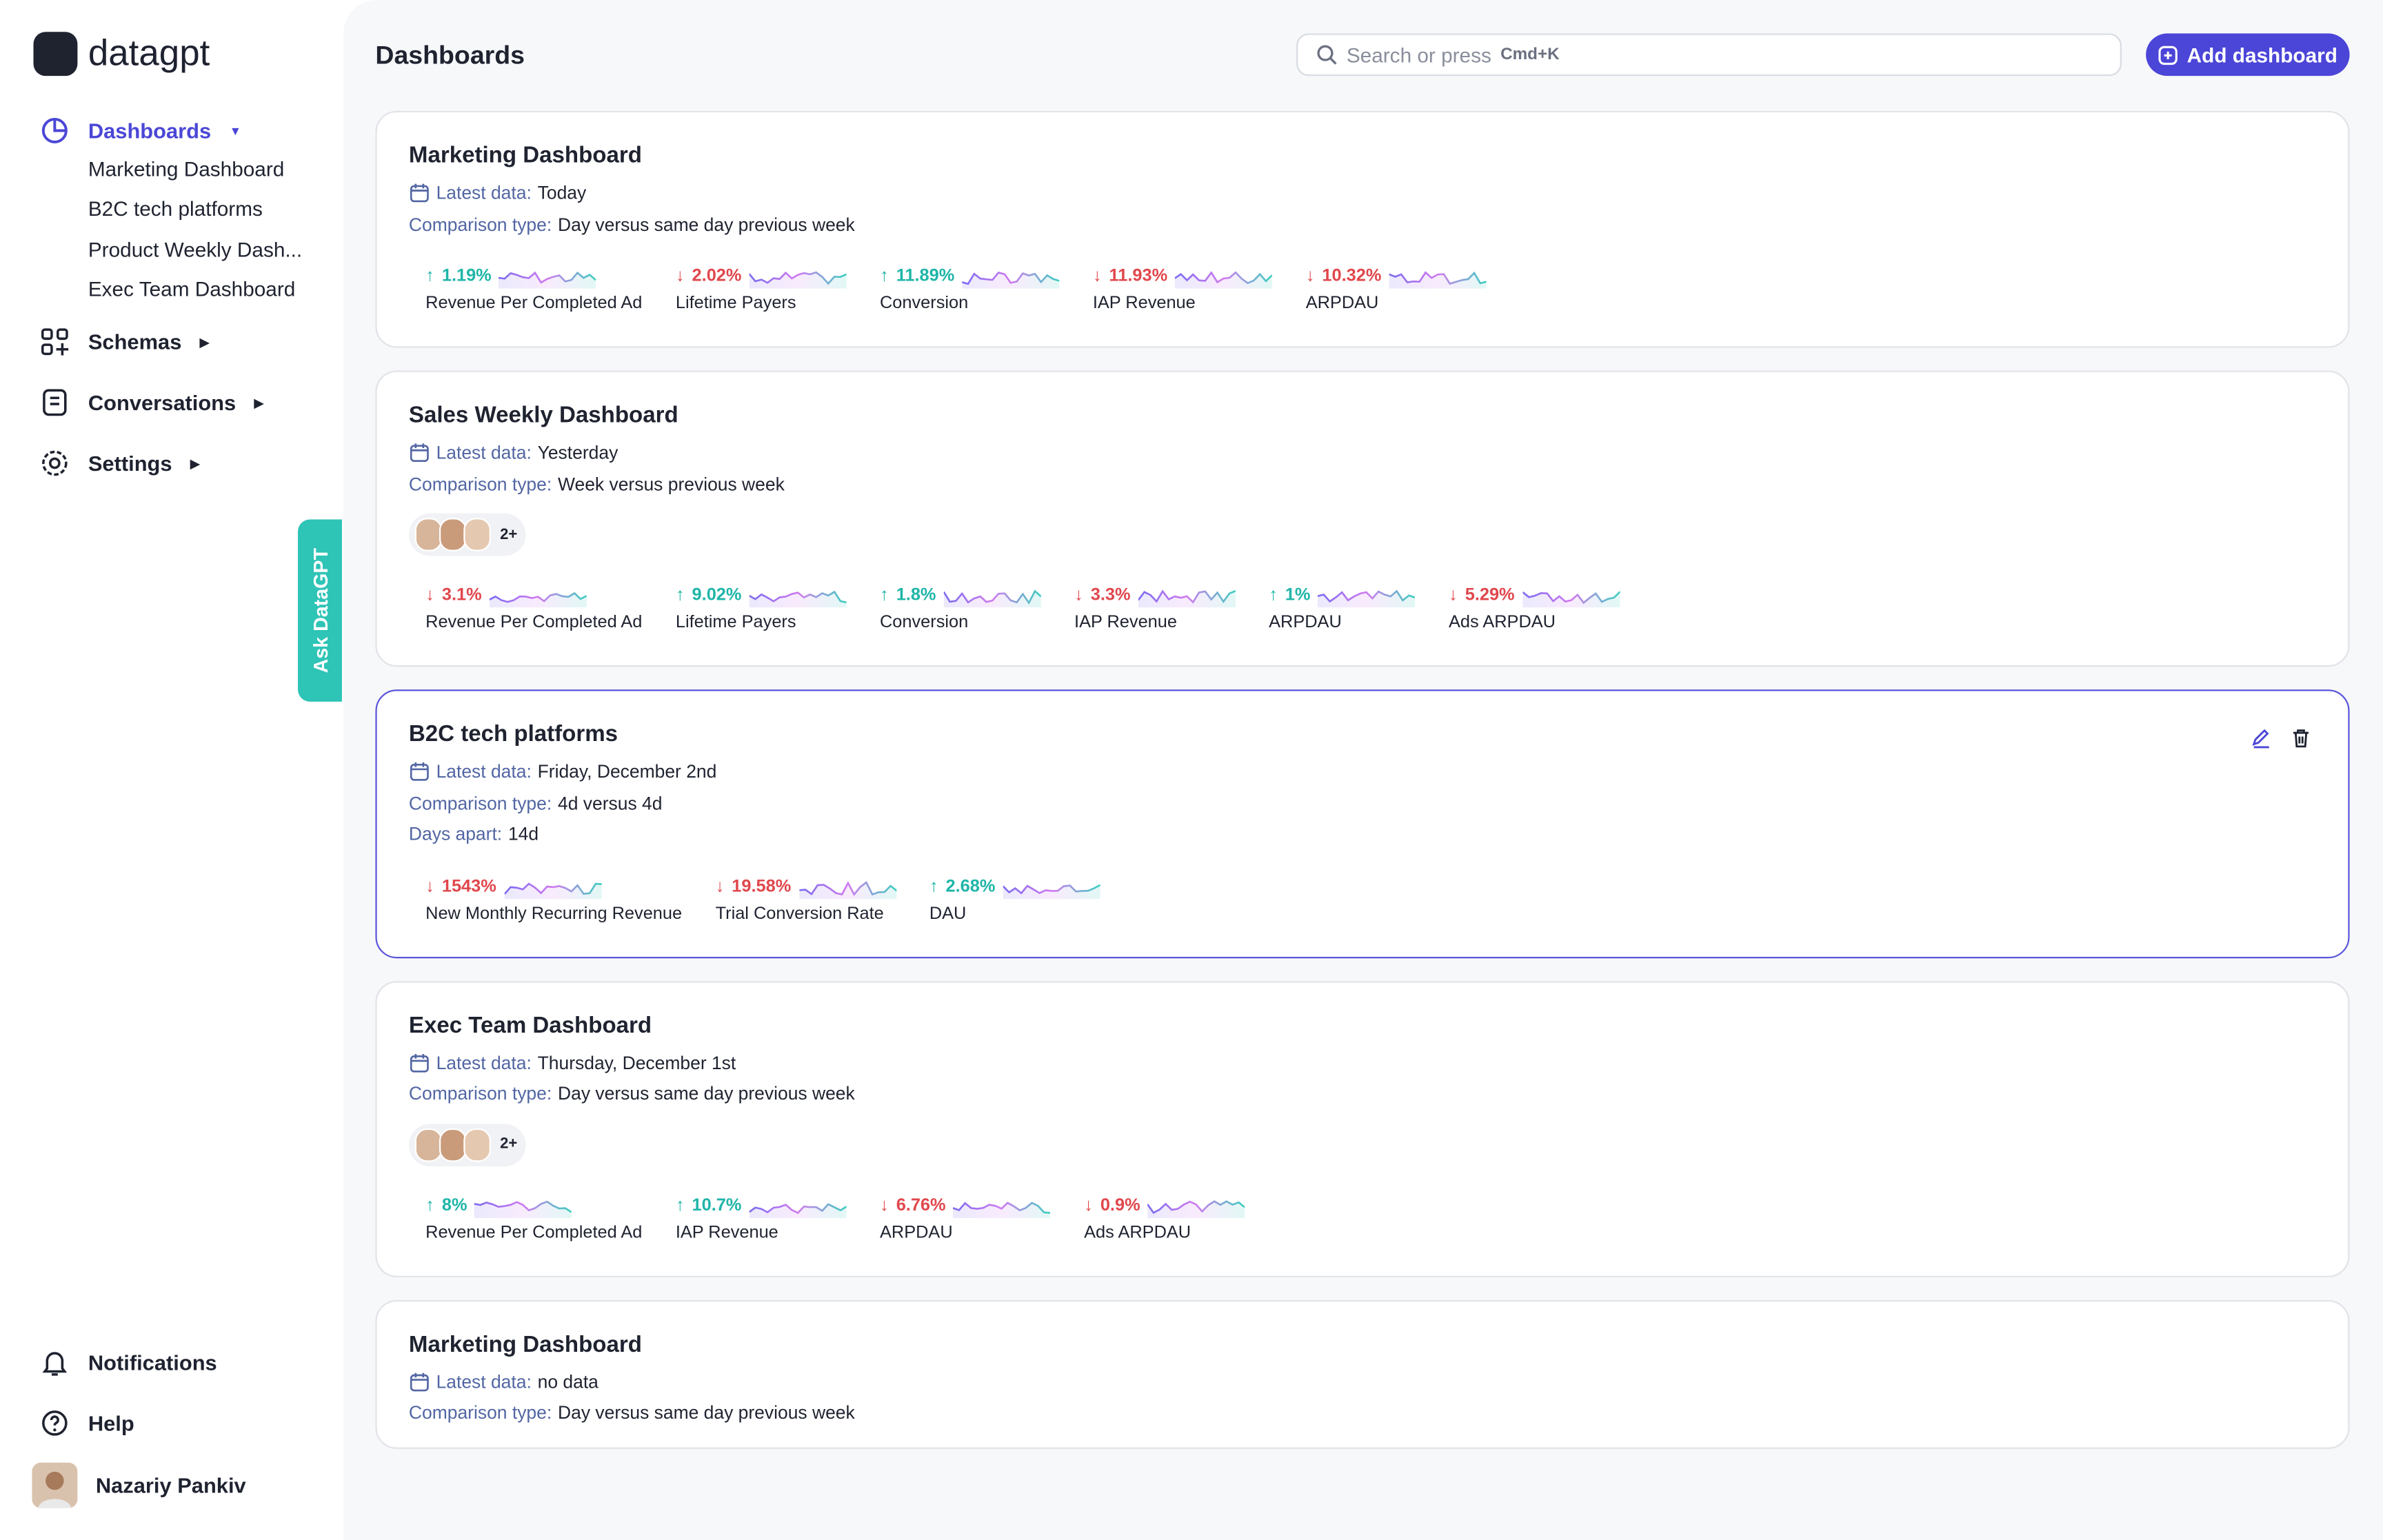  Describe the element at coordinates (1014, 887) in the screenshot. I see `metric-top: ↑ 2.68%` at that location.